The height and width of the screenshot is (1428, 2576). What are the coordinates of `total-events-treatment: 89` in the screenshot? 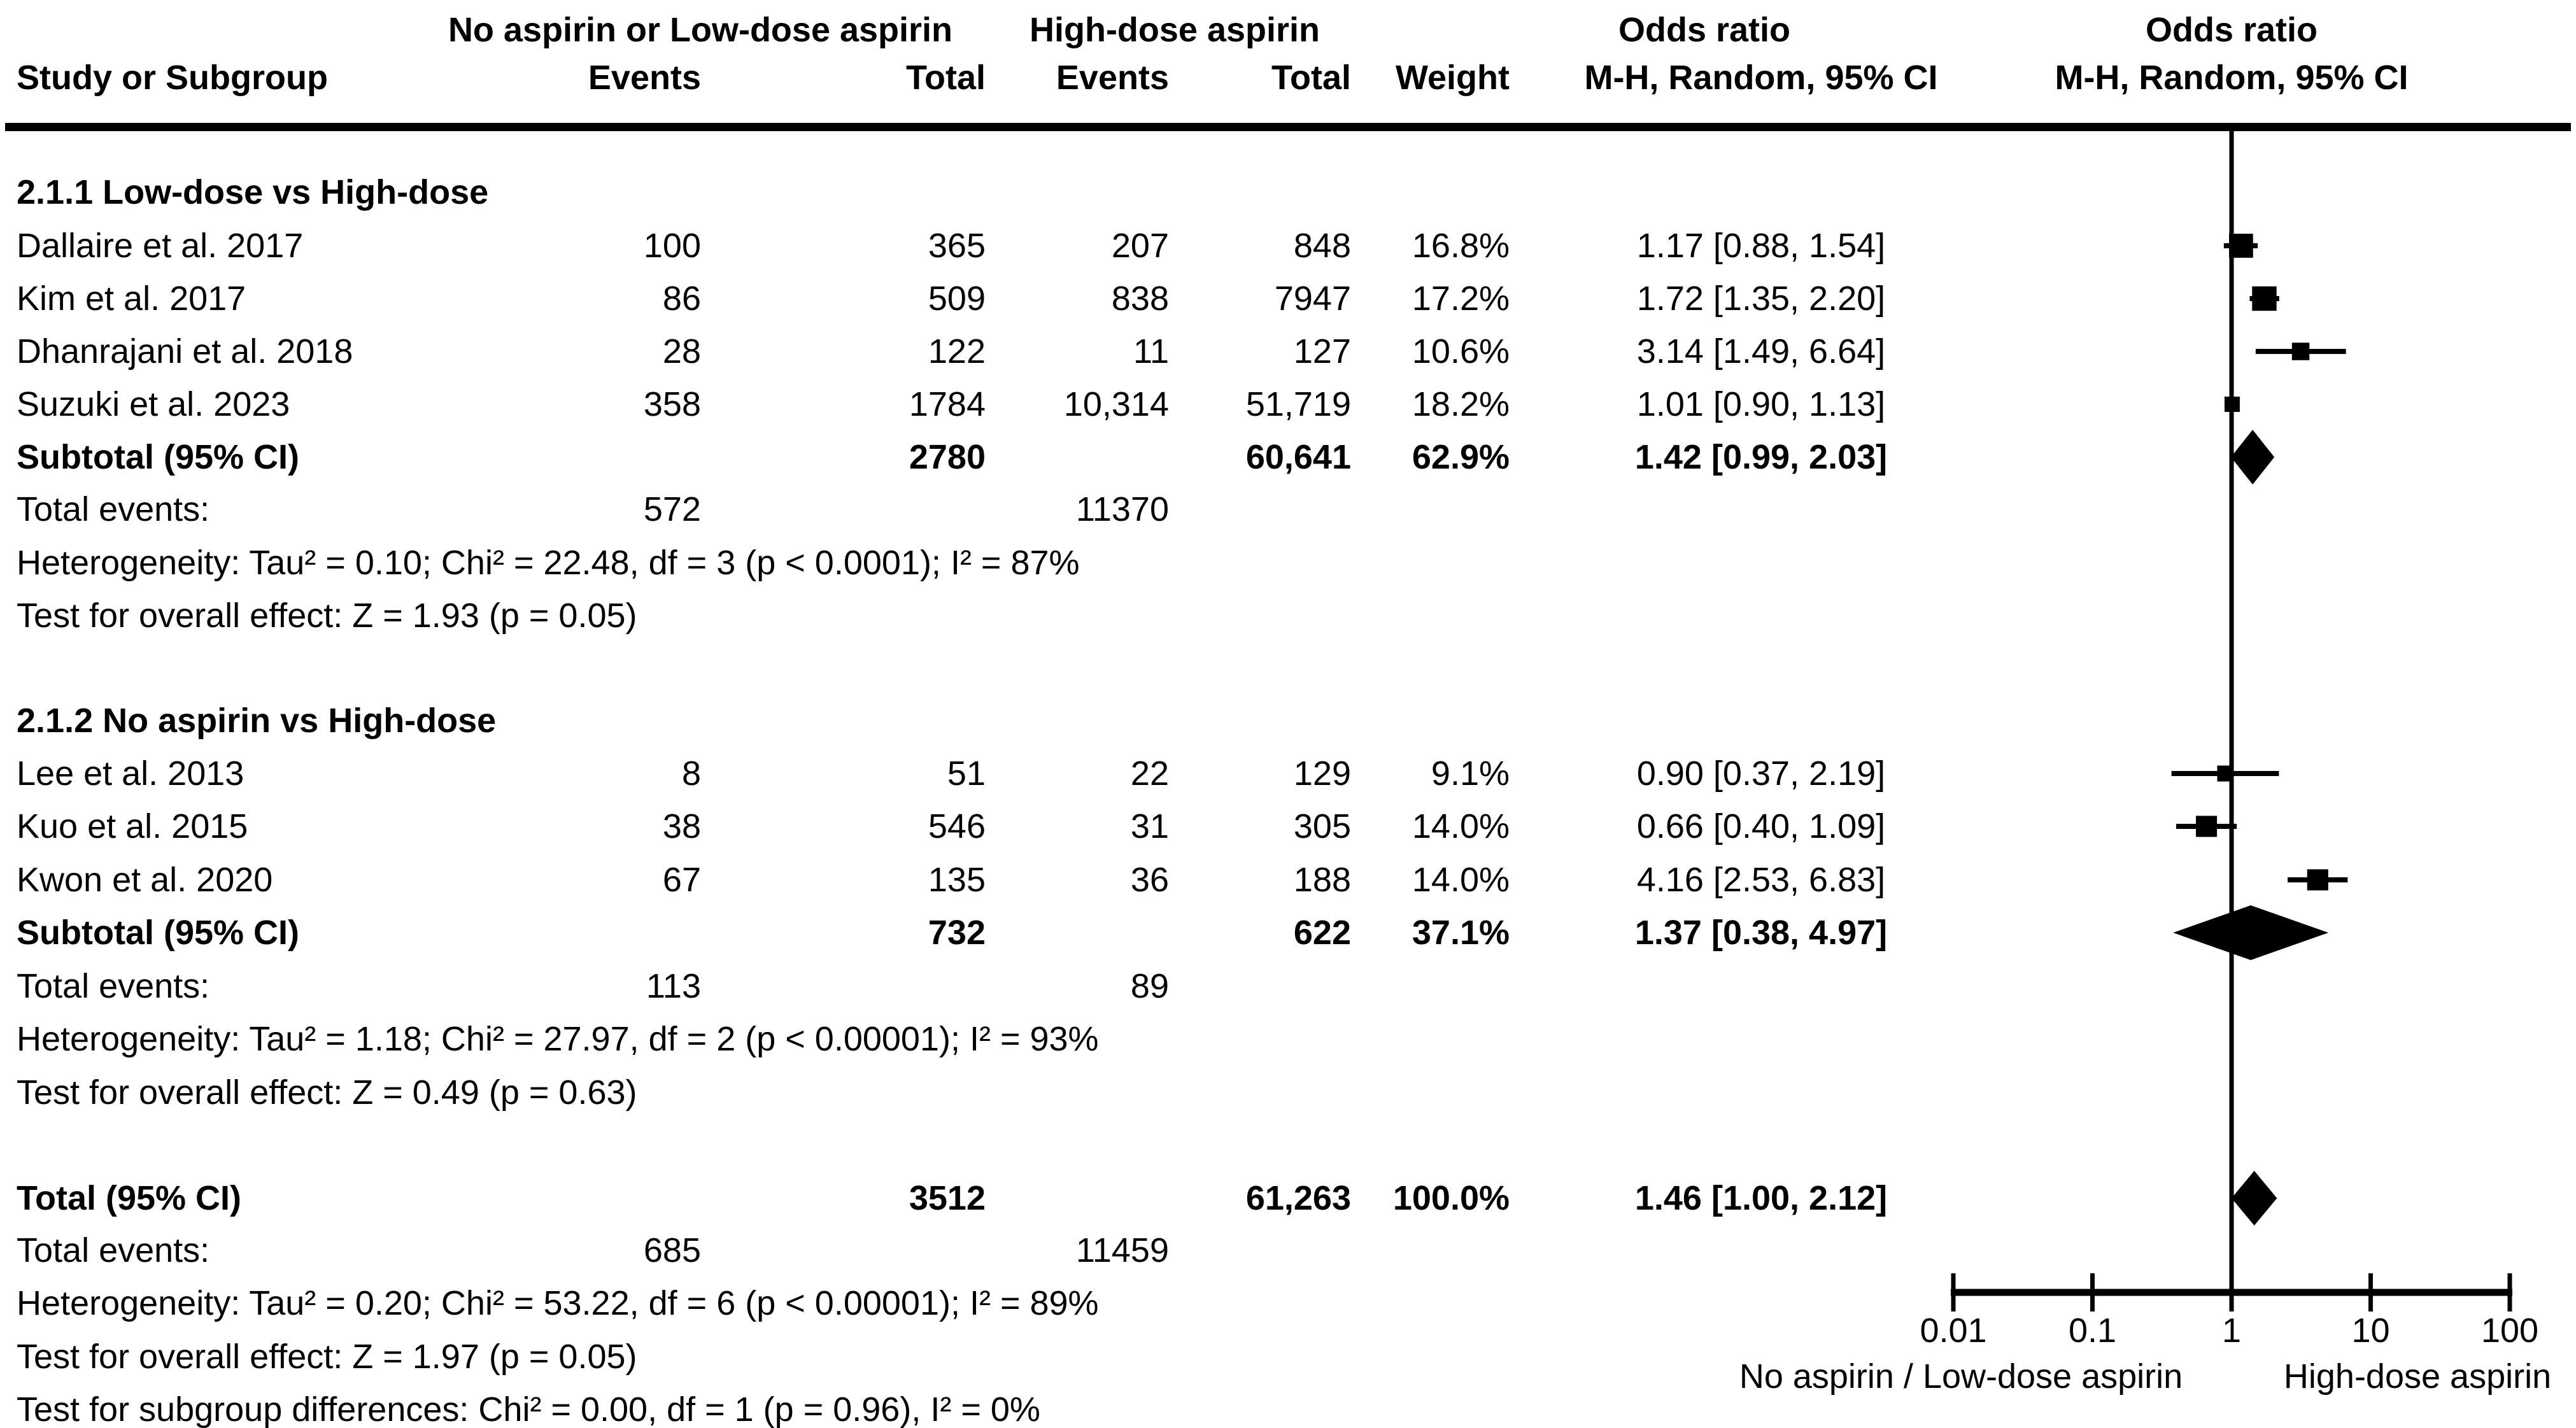 It's located at (1149, 986).